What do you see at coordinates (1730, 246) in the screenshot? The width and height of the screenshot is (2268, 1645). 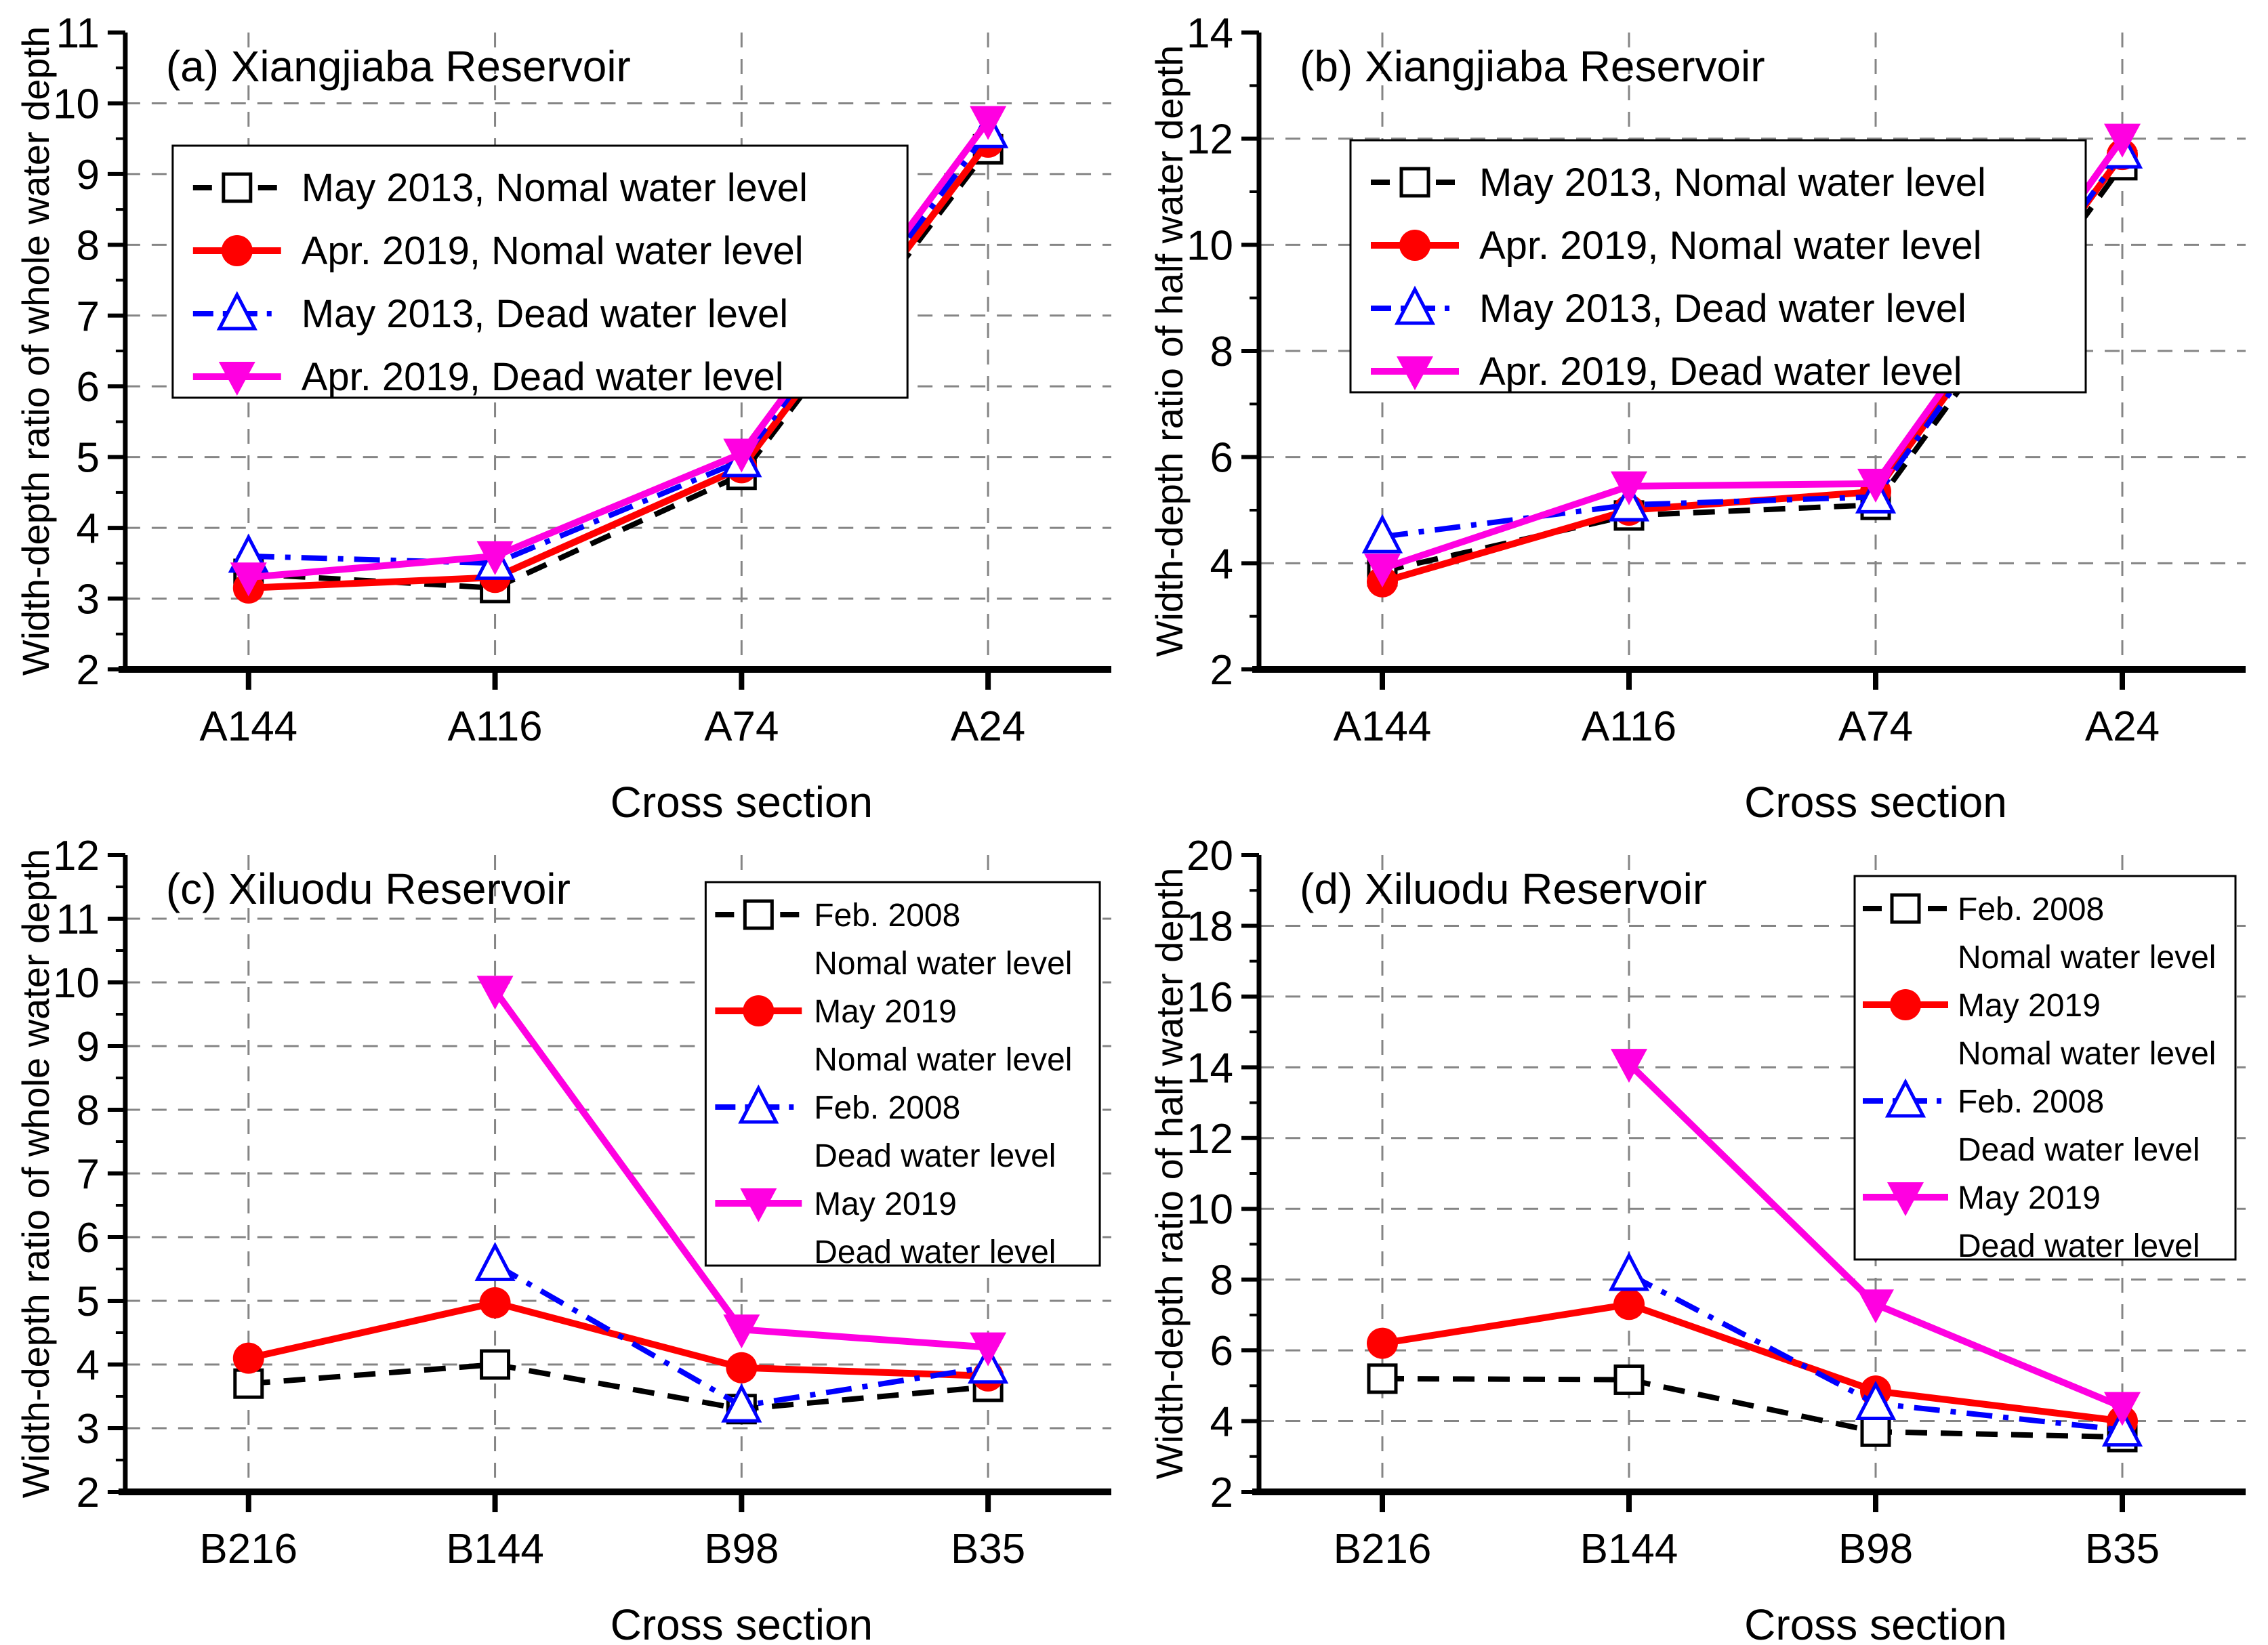 I see `legend-label: Apr. 2019, Nomal water level` at bounding box center [1730, 246].